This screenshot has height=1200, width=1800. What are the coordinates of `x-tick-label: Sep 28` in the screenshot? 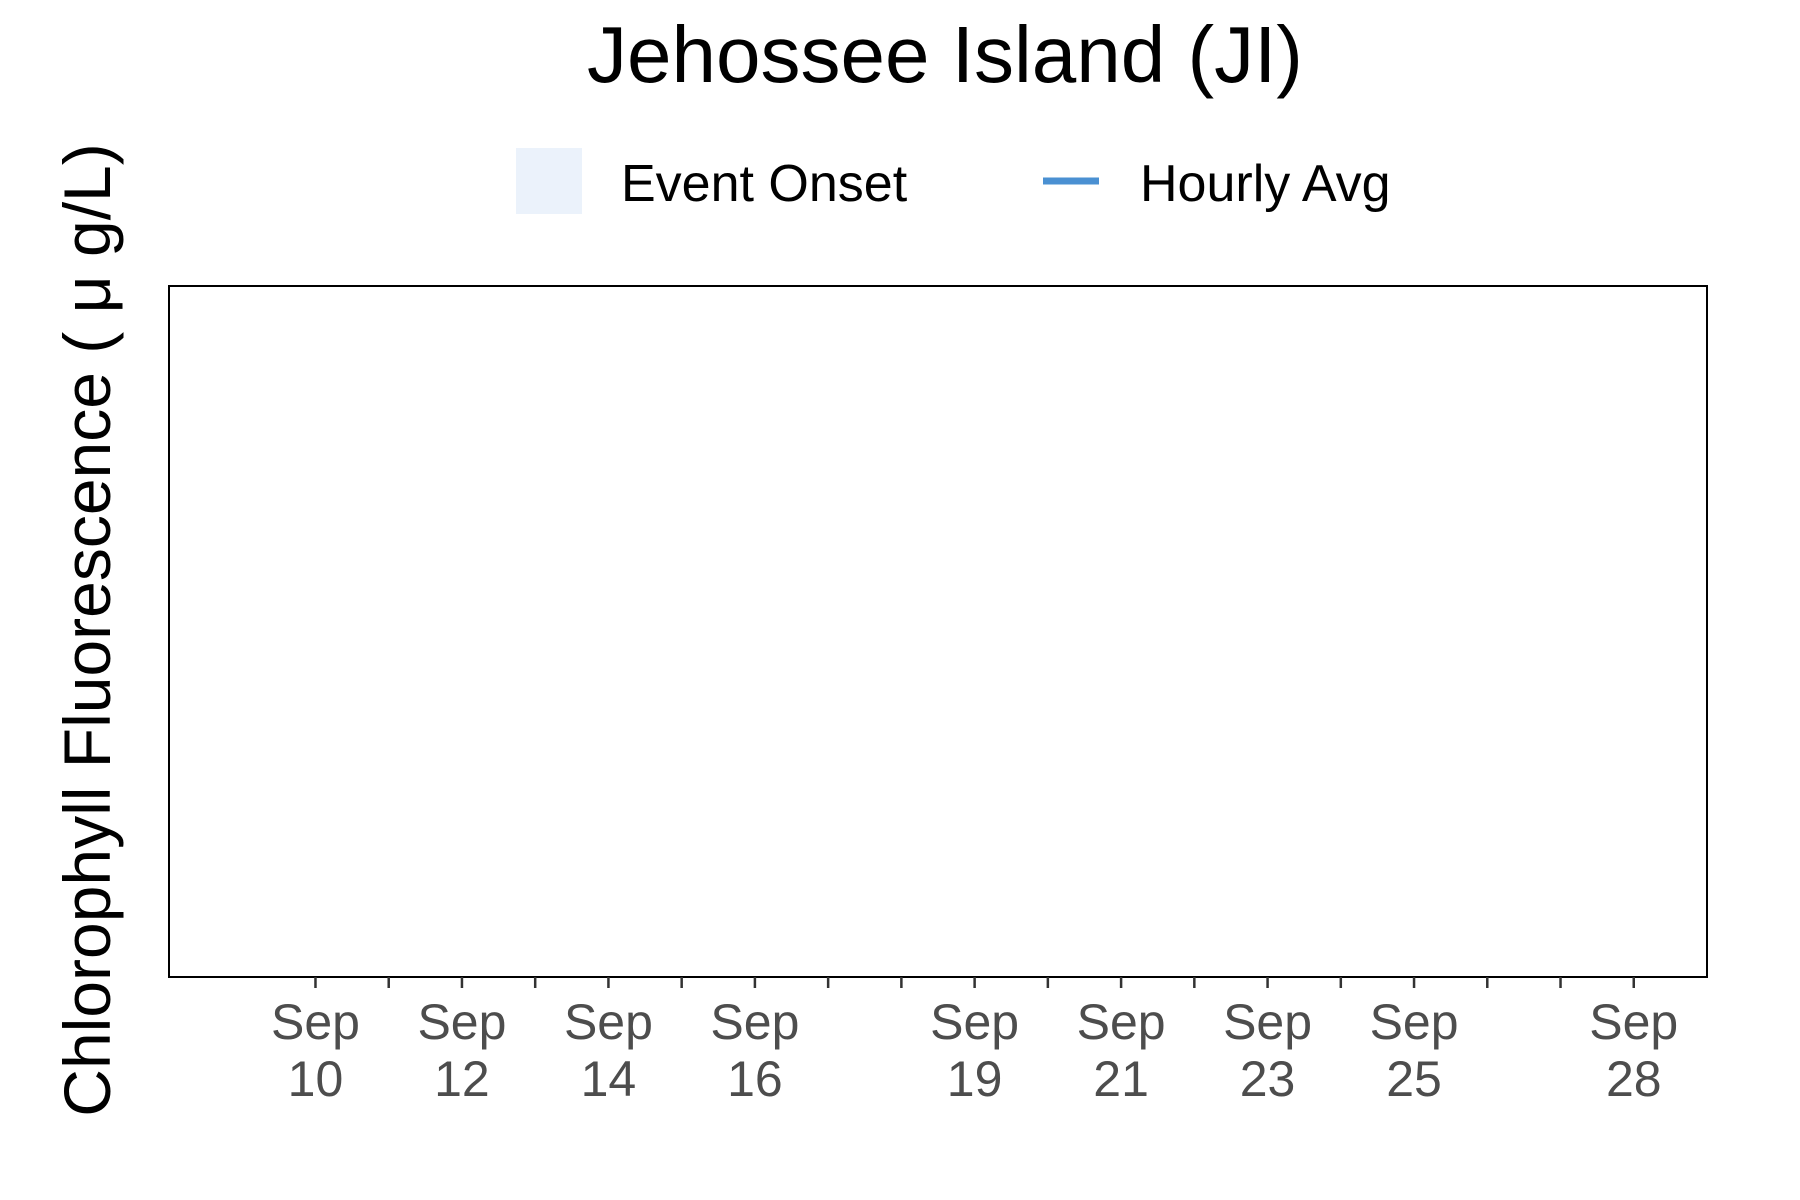 It's located at (1633, 1050).